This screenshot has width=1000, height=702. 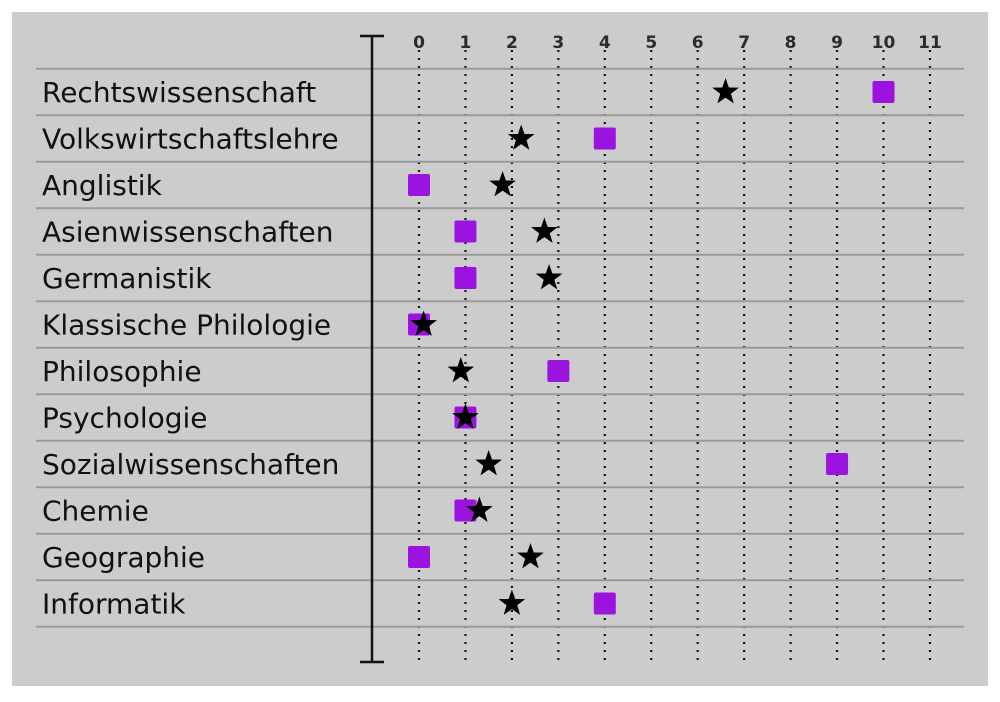 I want to click on x-tick-label-1: 1, so click(x=466, y=43).